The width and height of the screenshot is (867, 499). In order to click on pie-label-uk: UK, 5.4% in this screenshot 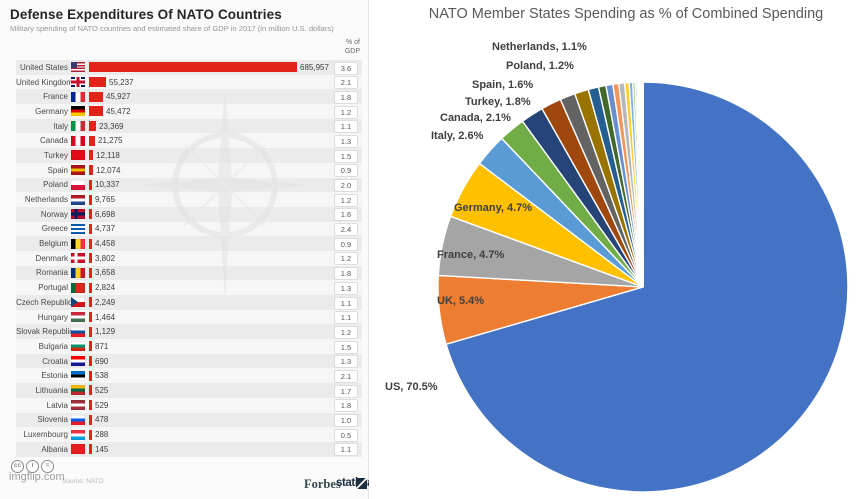, I will do `click(461, 301)`.